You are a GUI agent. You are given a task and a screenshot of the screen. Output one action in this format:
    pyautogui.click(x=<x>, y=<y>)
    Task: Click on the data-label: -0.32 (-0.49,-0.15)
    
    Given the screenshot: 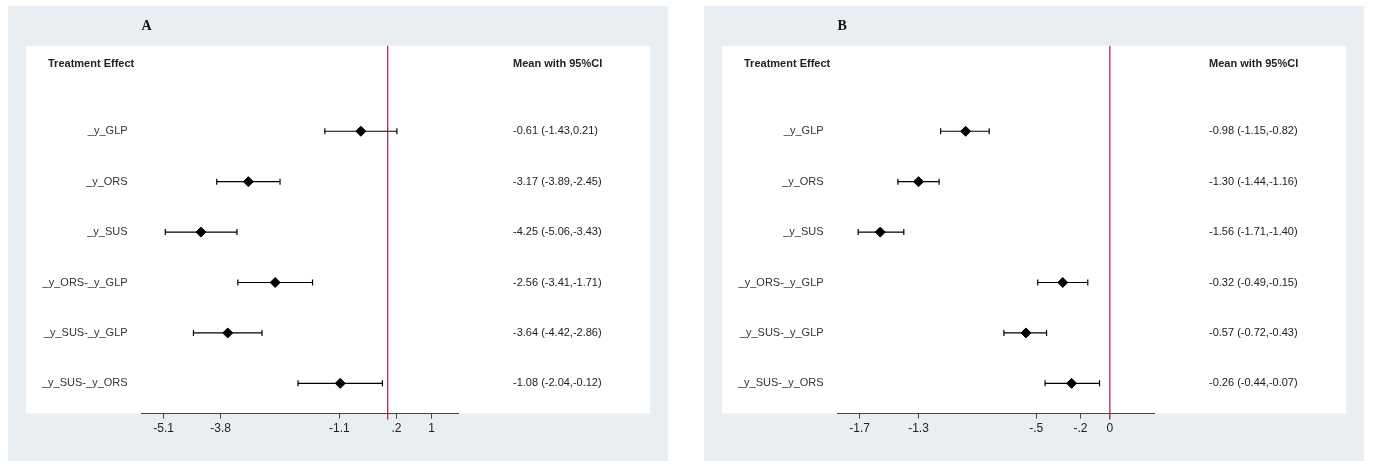 What is the action you would take?
    pyautogui.click(x=1253, y=281)
    